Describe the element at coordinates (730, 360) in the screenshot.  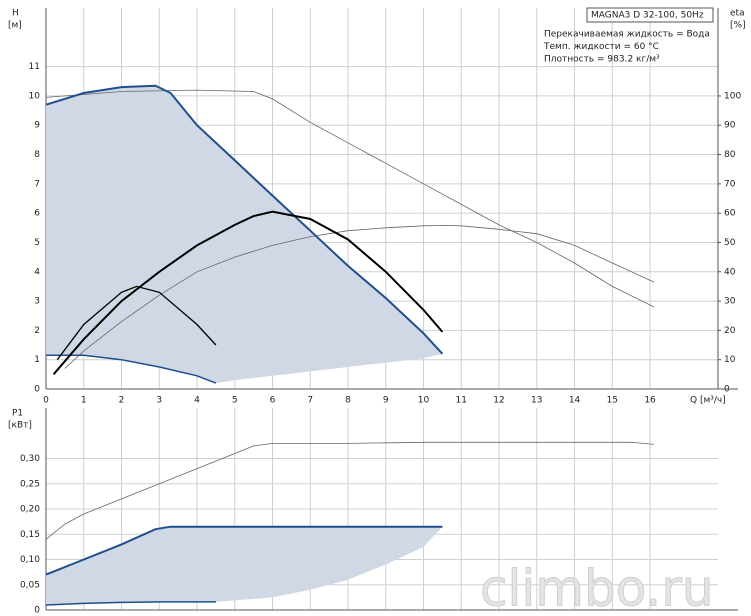
I see `y2-tick-label: 10` at that location.